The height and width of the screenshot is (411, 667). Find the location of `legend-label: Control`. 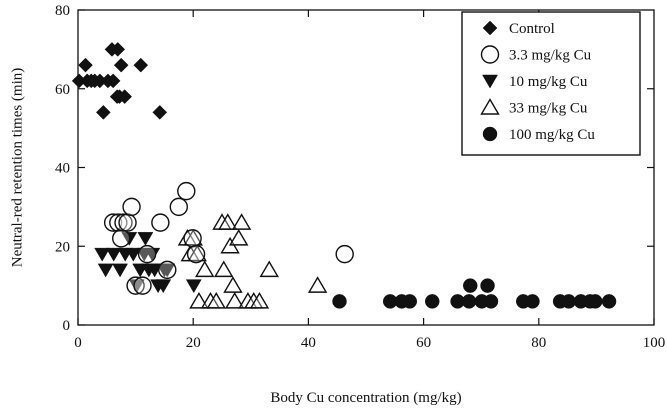

legend-label: Control is located at coordinates (532, 29).